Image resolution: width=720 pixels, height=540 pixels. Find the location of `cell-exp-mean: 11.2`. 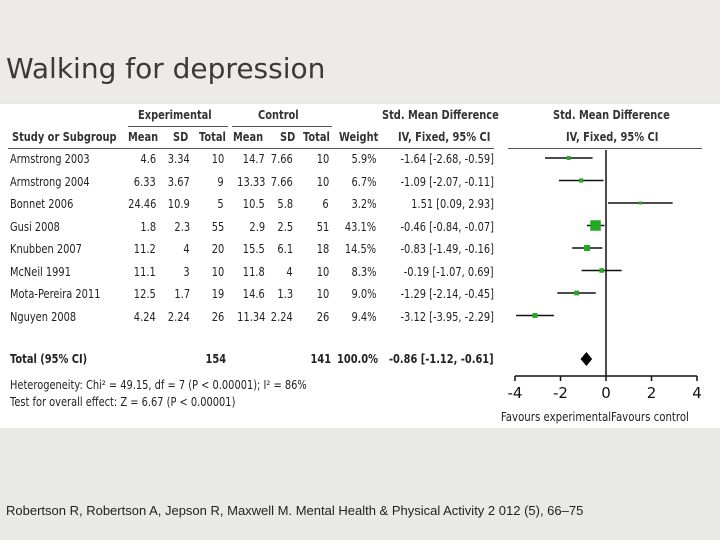

cell-exp-mean: 11.2 is located at coordinates (145, 249).